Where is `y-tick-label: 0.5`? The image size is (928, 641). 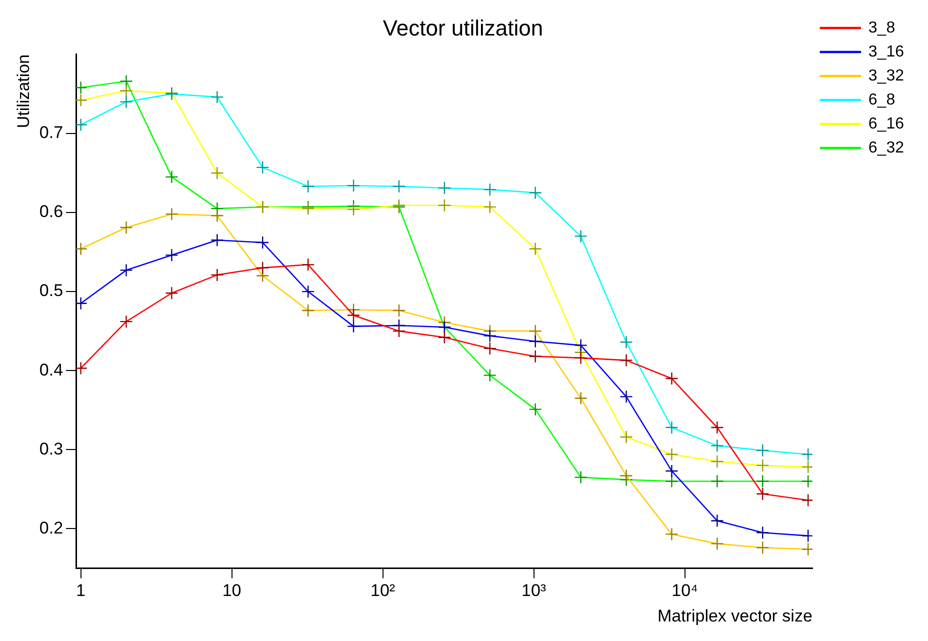 y-tick-label: 0.5 is located at coordinates (51, 290).